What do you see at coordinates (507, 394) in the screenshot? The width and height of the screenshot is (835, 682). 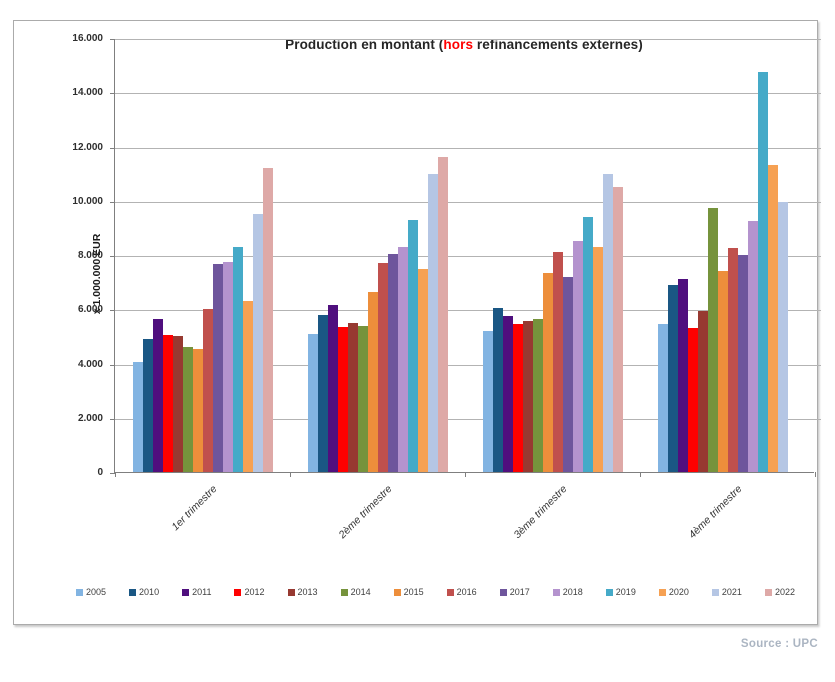 I see `bar-2011-3ème-trimestre` at bounding box center [507, 394].